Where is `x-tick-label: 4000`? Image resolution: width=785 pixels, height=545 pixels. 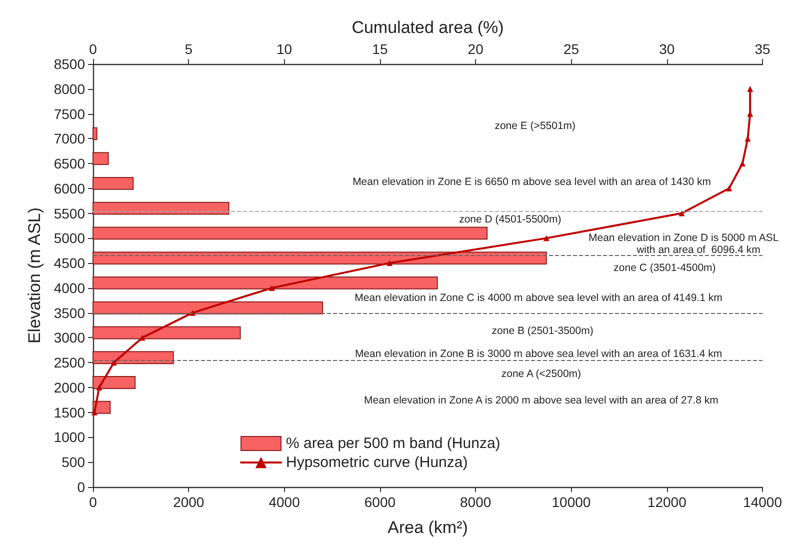
x-tick-label: 4000 is located at coordinates (284, 502).